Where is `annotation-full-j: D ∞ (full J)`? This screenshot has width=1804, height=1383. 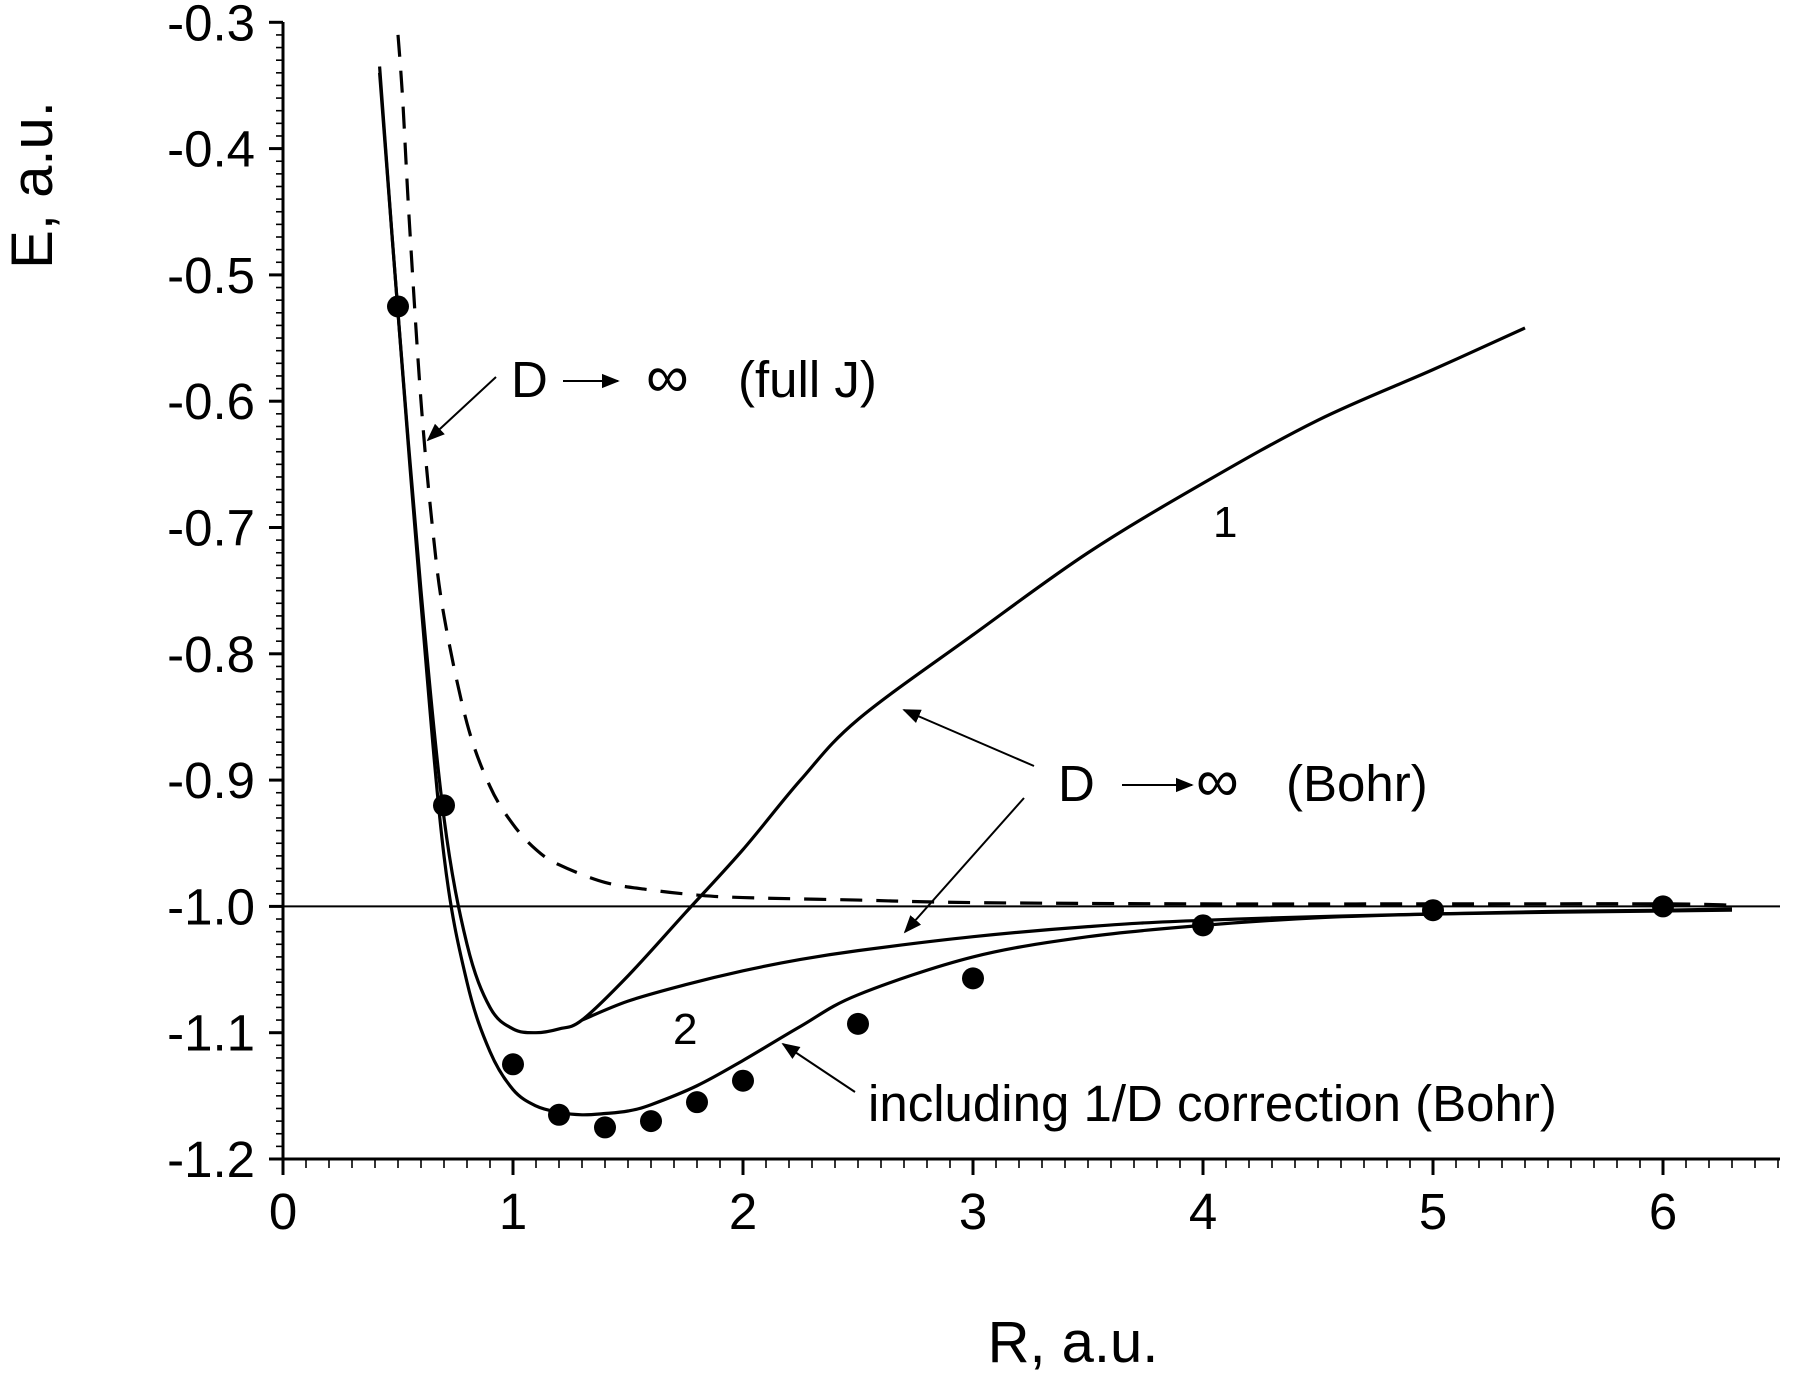 annotation-full-j: D ∞ (full J) is located at coordinates (651, 392).